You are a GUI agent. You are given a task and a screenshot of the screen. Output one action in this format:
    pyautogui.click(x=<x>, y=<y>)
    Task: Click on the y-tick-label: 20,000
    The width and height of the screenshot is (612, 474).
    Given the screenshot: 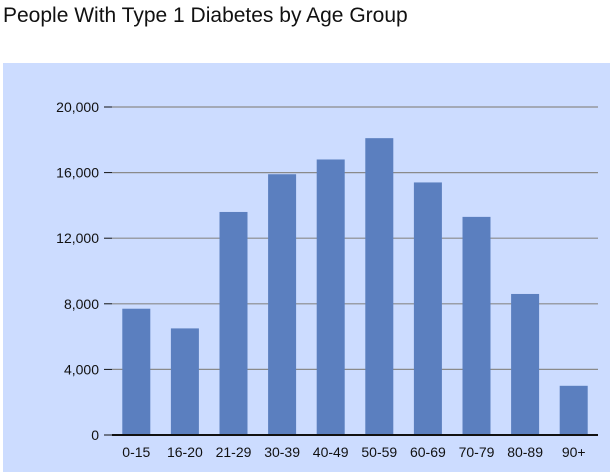 What is the action you would take?
    pyautogui.click(x=77, y=107)
    